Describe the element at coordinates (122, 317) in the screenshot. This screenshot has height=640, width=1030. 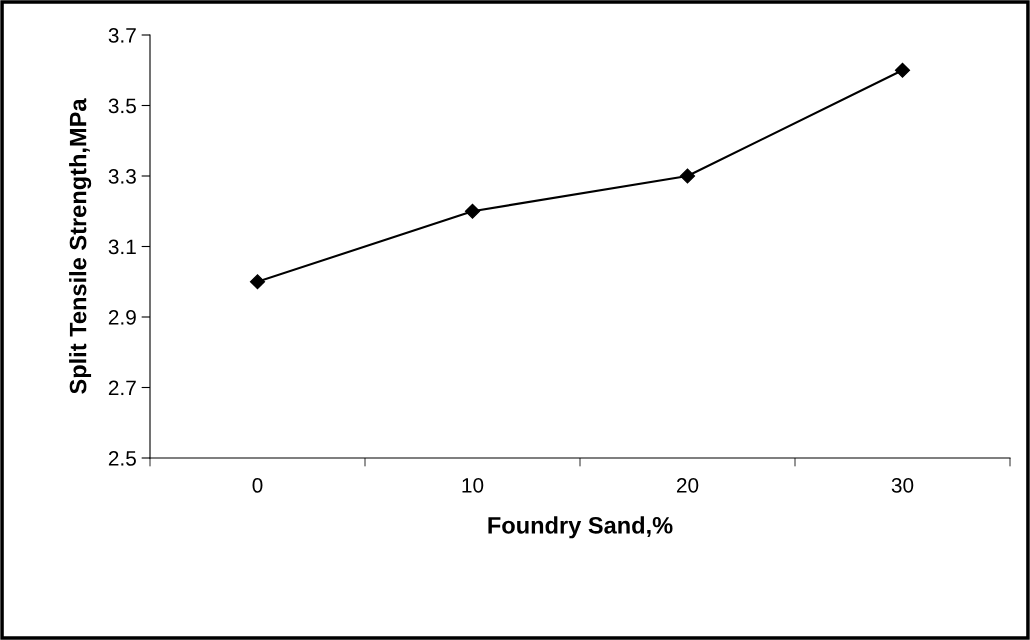
I see `y-tick-label: 2.9` at that location.